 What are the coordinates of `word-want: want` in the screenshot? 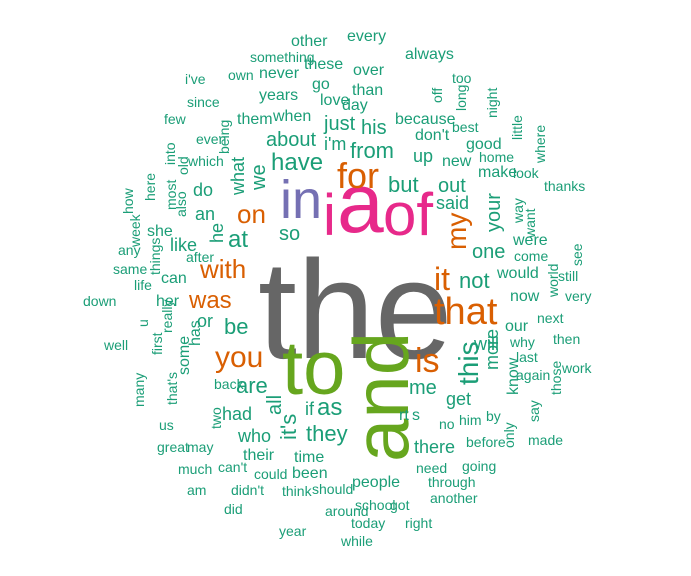 It's located at (530, 223).